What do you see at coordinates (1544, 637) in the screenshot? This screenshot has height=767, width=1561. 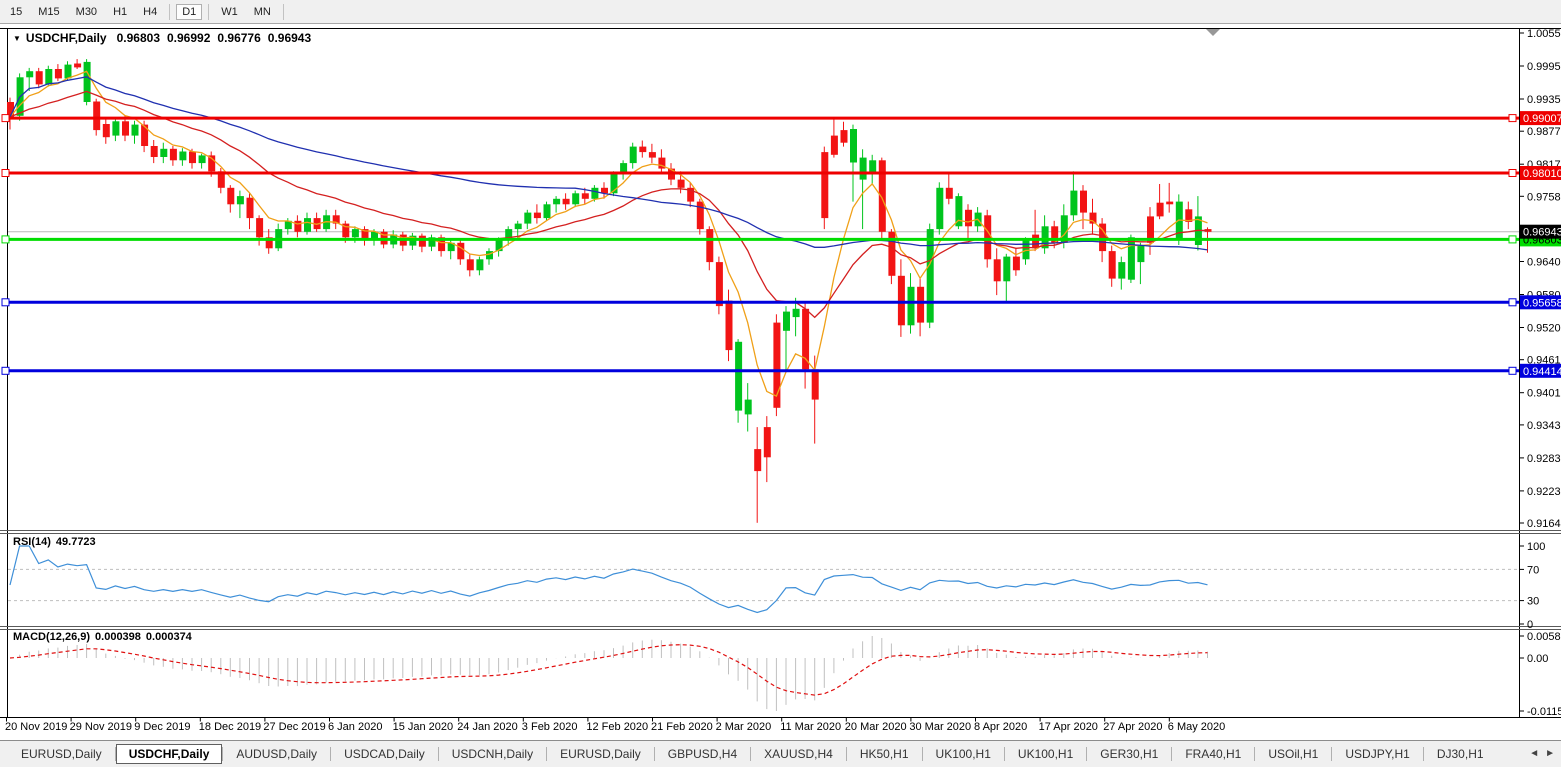 I see `svg-text: 0.005818` at bounding box center [1544, 637].